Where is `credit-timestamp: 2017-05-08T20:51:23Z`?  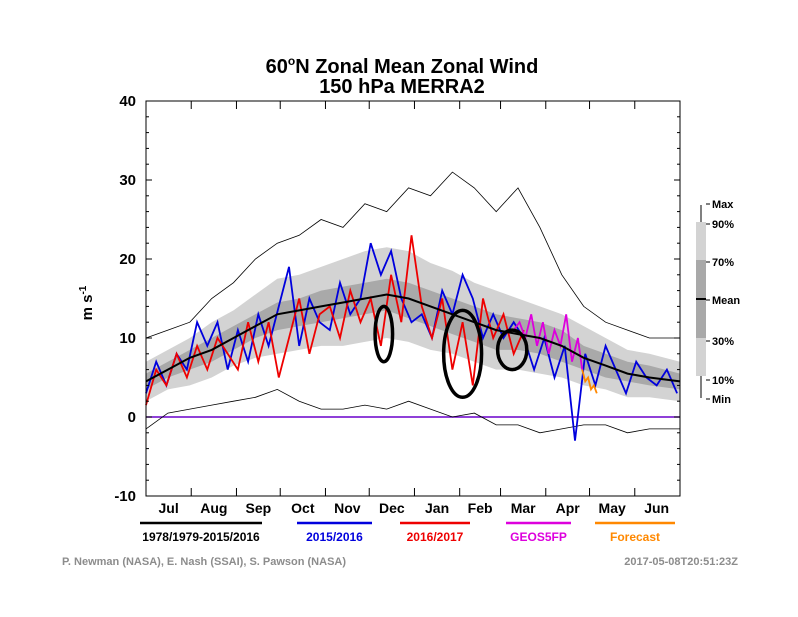 credit-timestamp: 2017-05-08T20:51:23Z is located at coordinates (681, 562).